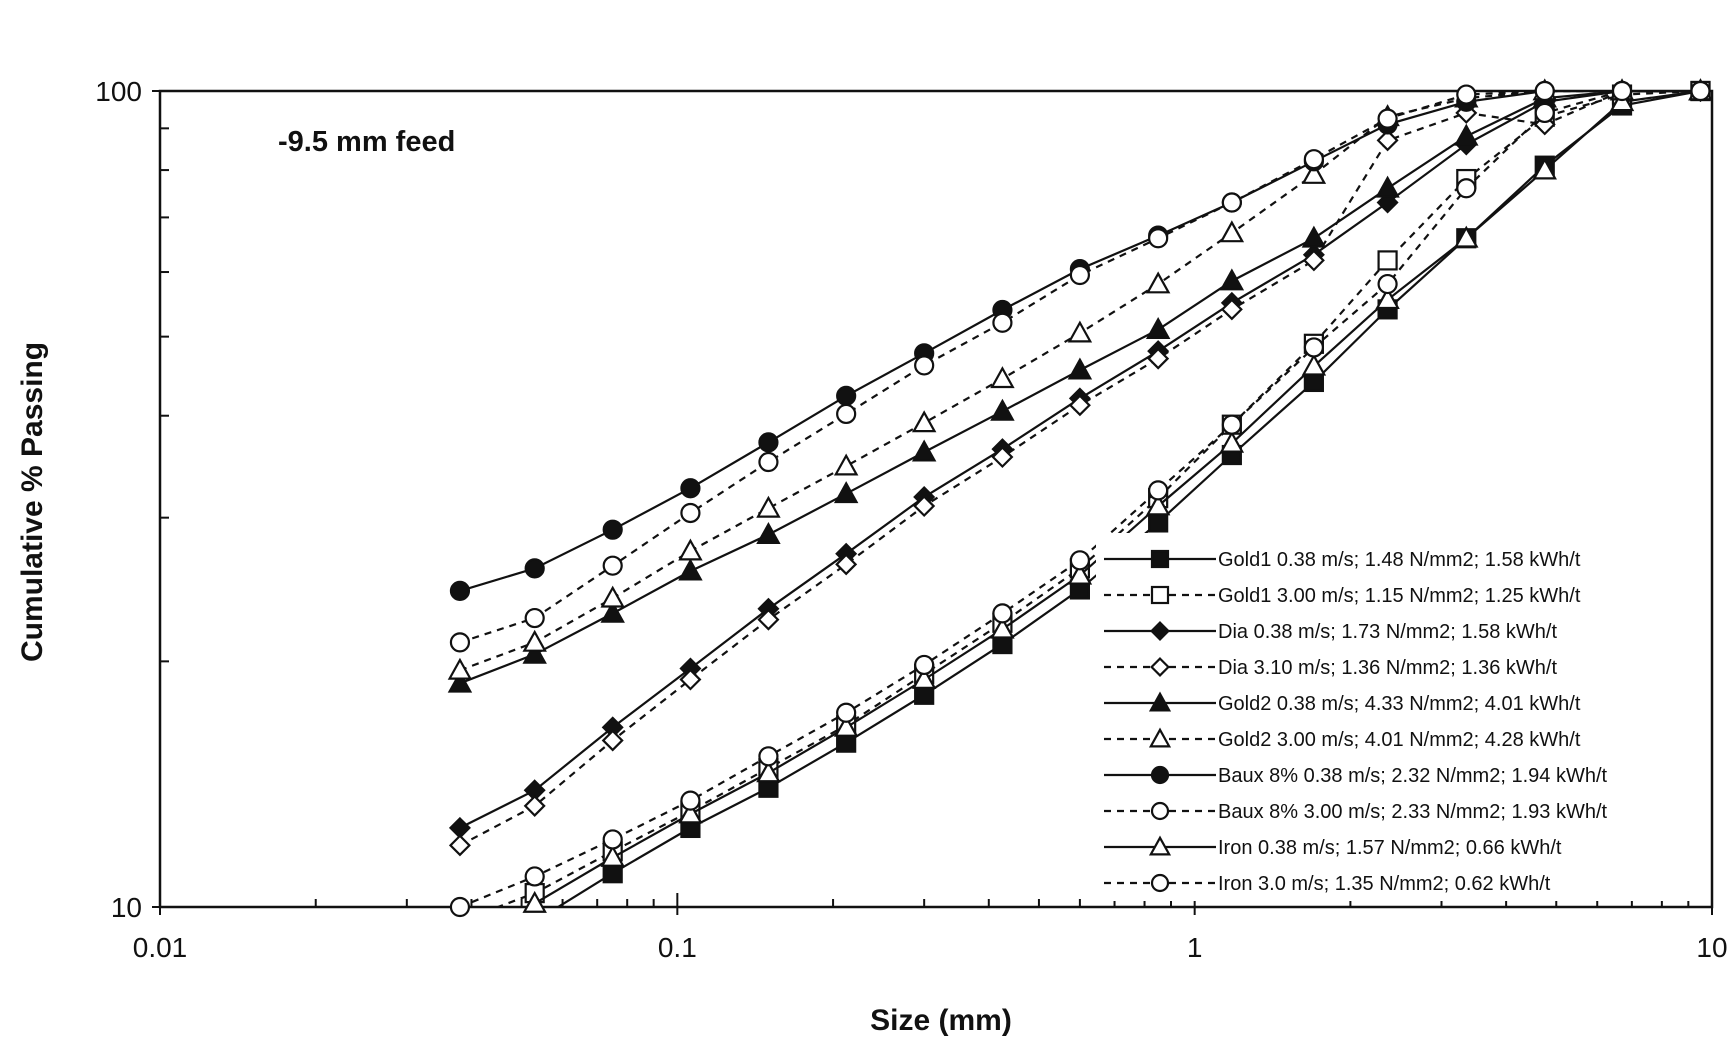  Describe the element at coordinates (1333, 847) in the screenshot. I see `legend-entry: Iron 0.38 m/s; 1.57 N/mm2; 0.66 kWh/t` at that location.